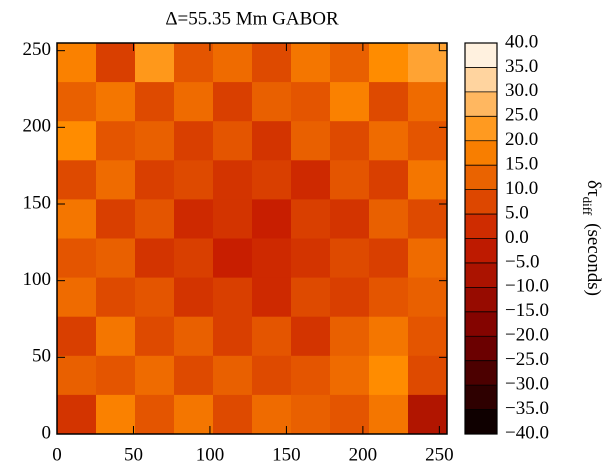 The width and height of the screenshot is (615, 474). I want to click on x-tick-label: 200, so click(363, 454).